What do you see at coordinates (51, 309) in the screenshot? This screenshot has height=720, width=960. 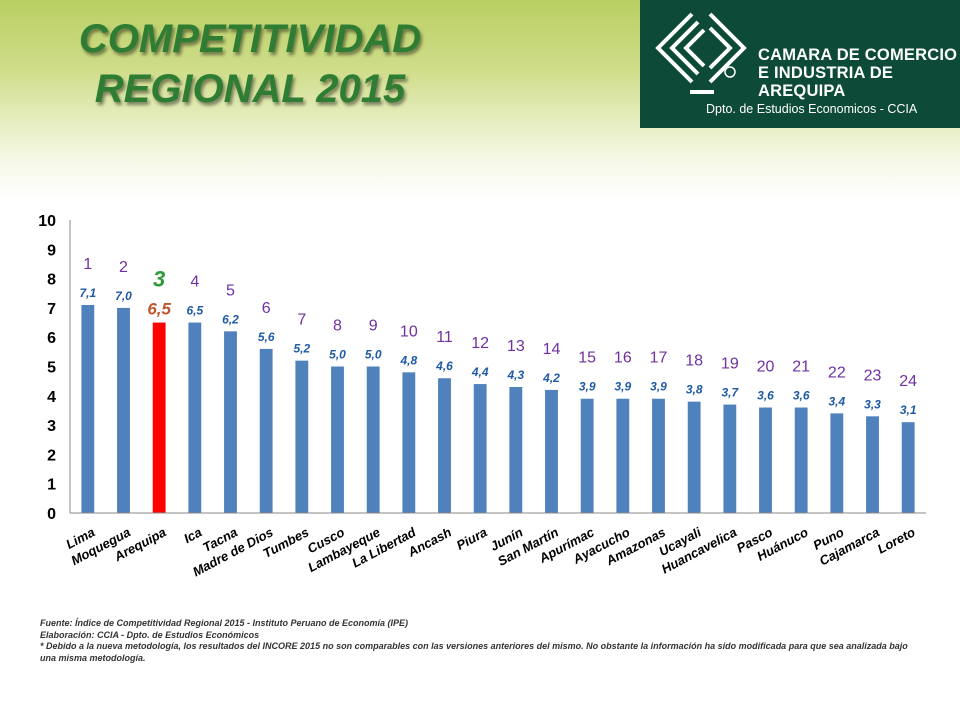 I see `y-tick-label: 7` at bounding box center [51, 309].